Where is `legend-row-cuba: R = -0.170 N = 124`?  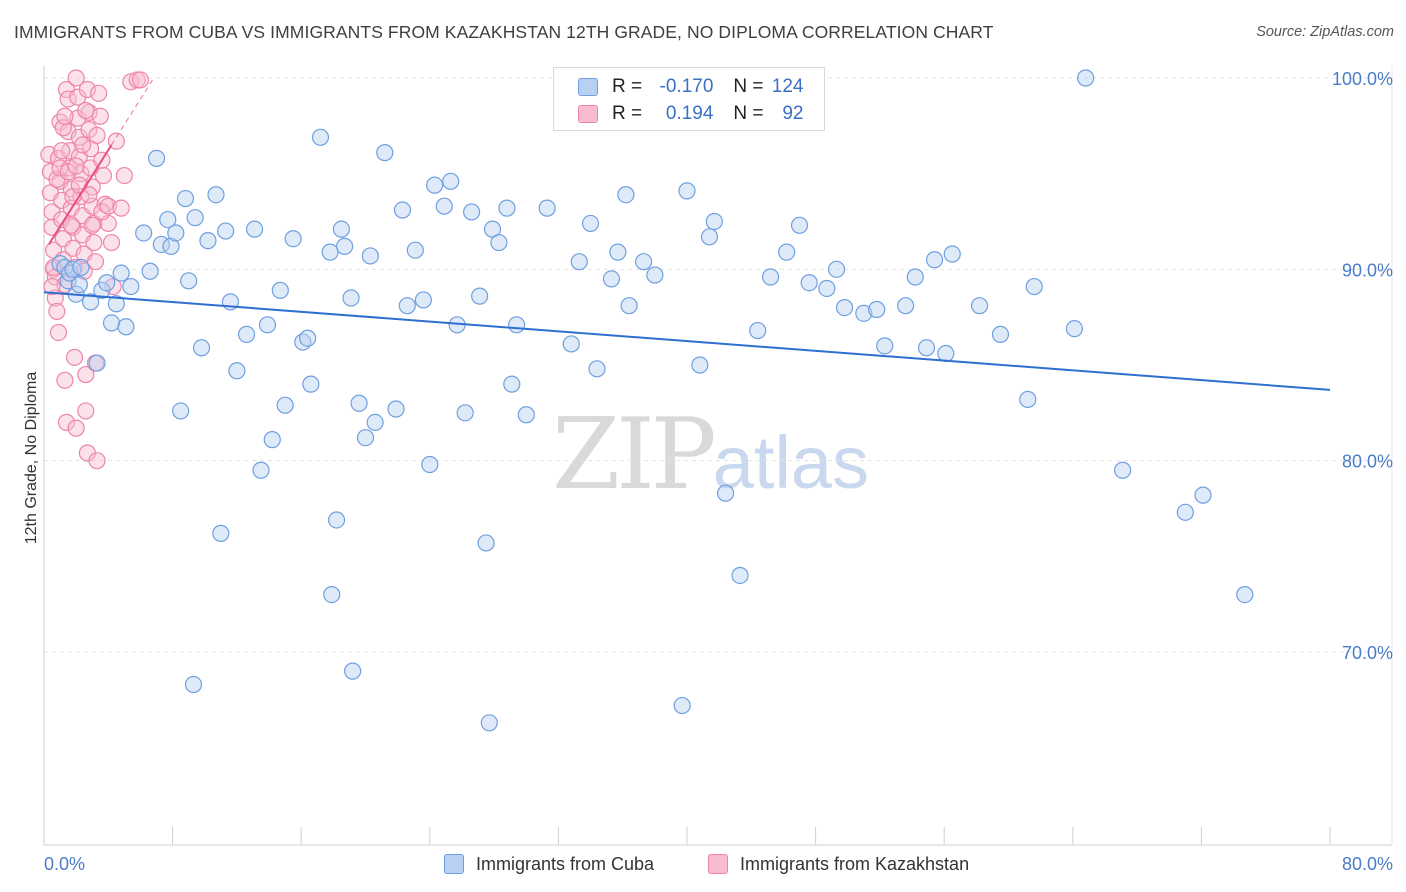 legend-row-cuba: R = -0.170 N = 124 is located at coordinates (691, 87).